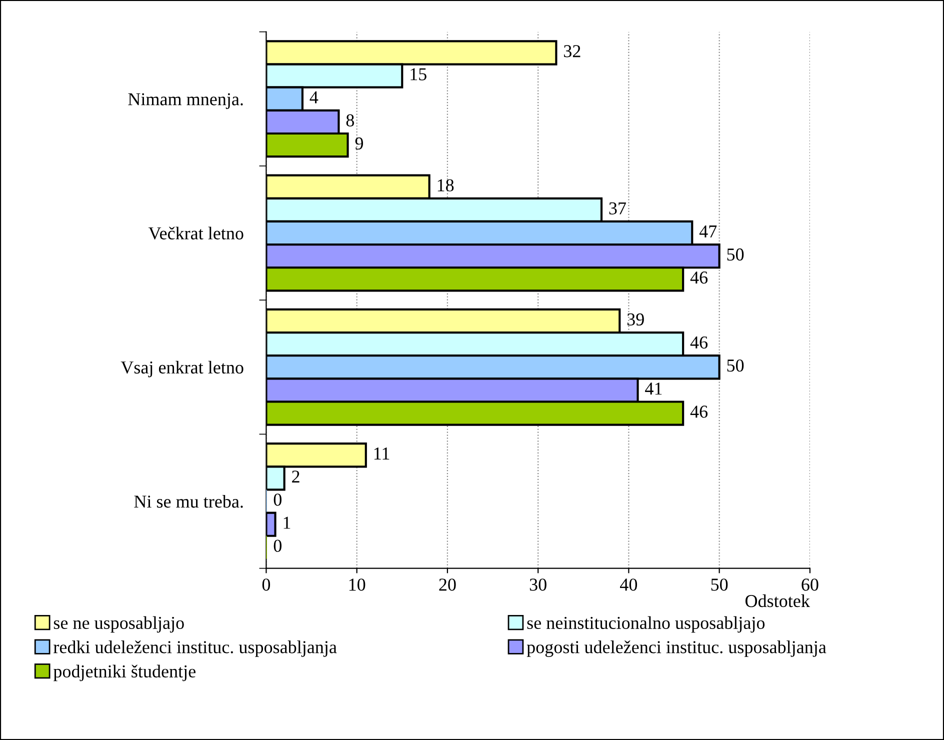 The height and width of the screenshot is (740, 944). What do you see at coordinates (196, 233) in the screenshot?
I see `y-tick-label: Večkrat letno` at bounding box center [196, 233].